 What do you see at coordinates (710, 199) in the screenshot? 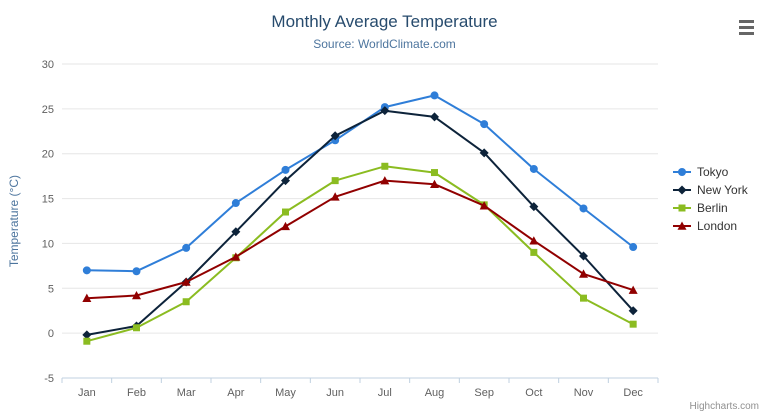
I see `legend: Tokyo New York Berlin London` at bounding box center [710, 199].